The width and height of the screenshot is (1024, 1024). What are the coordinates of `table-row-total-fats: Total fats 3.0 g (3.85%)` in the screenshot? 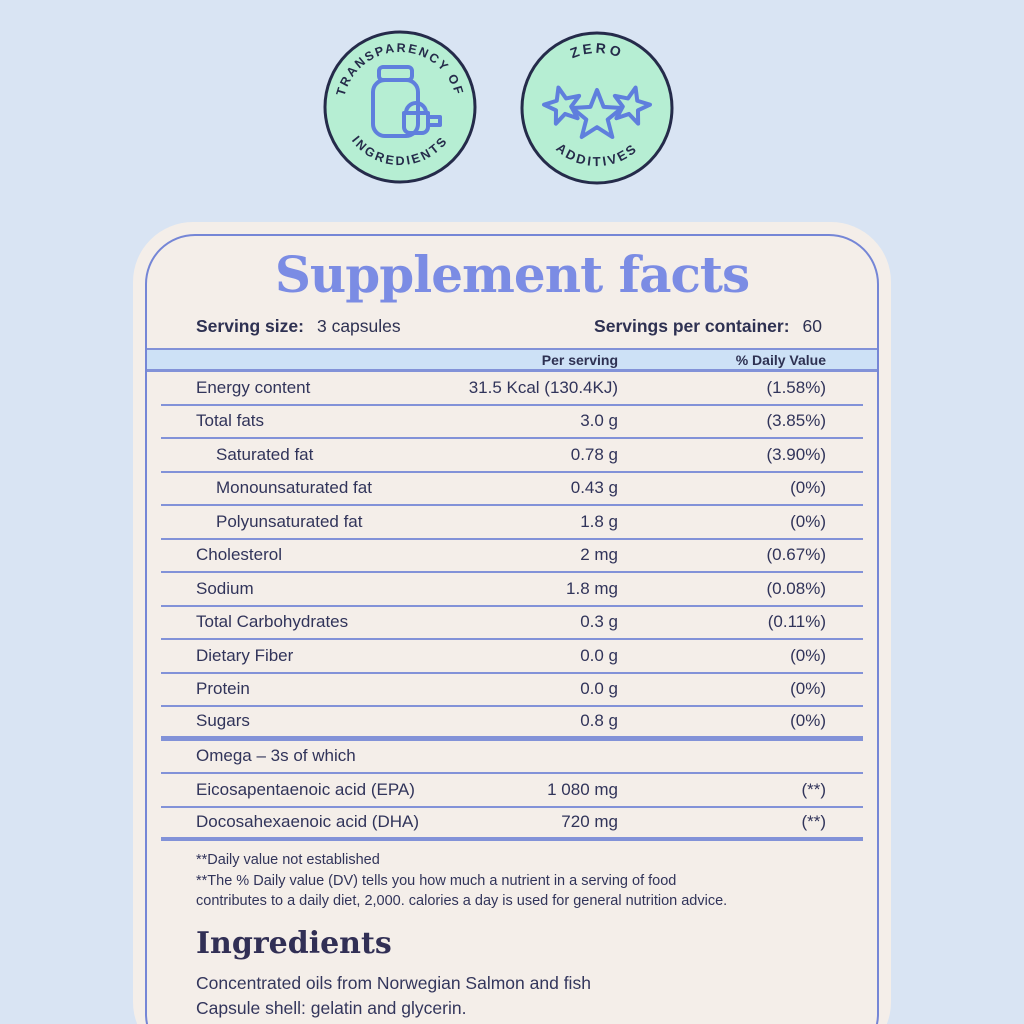 It's located at (512, 422).